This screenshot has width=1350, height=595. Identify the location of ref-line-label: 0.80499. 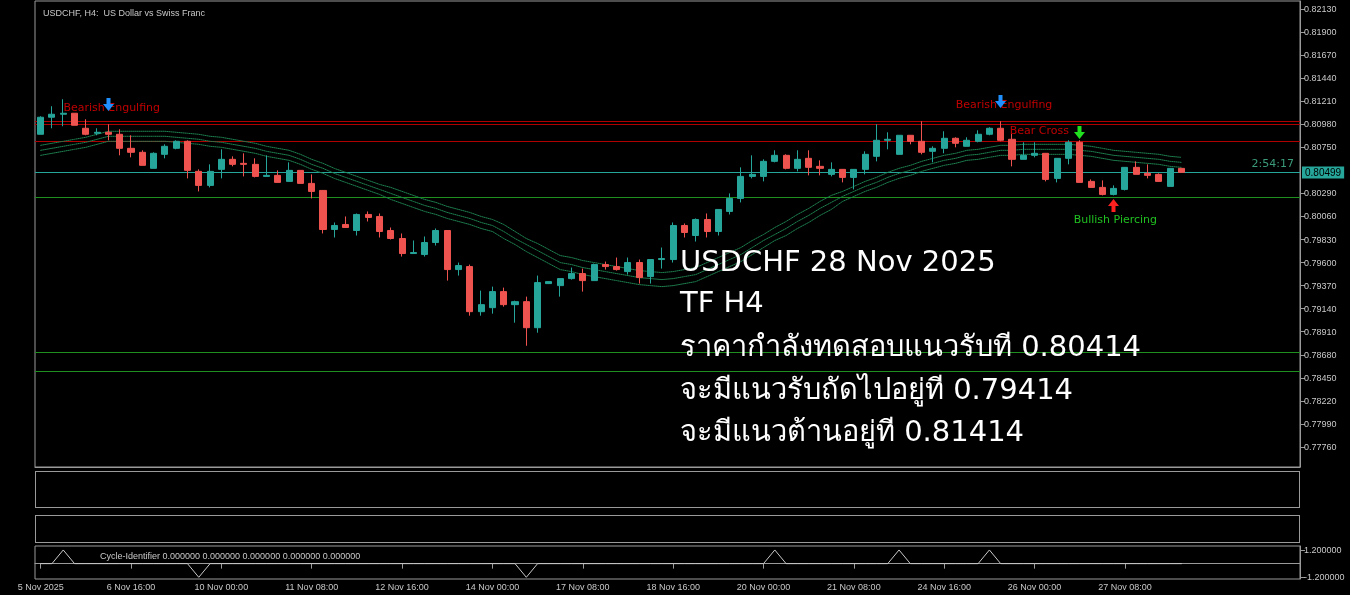
(1323, 172).